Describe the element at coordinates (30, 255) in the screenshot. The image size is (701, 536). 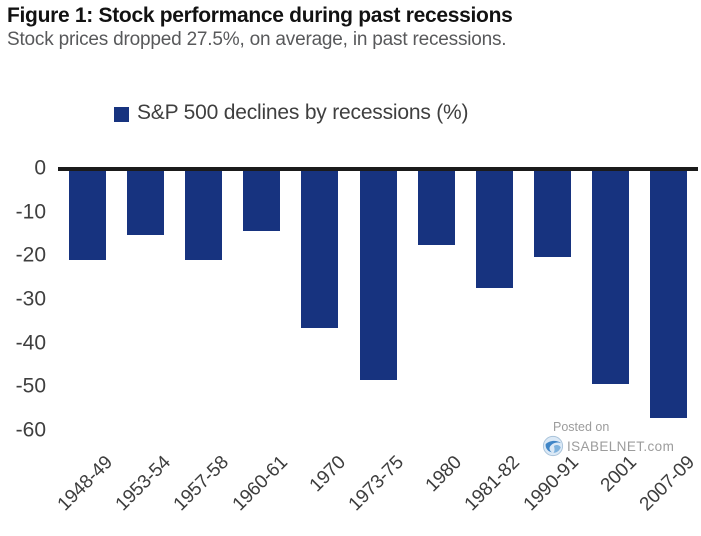
I see `y-tick-label: -20` at that location.